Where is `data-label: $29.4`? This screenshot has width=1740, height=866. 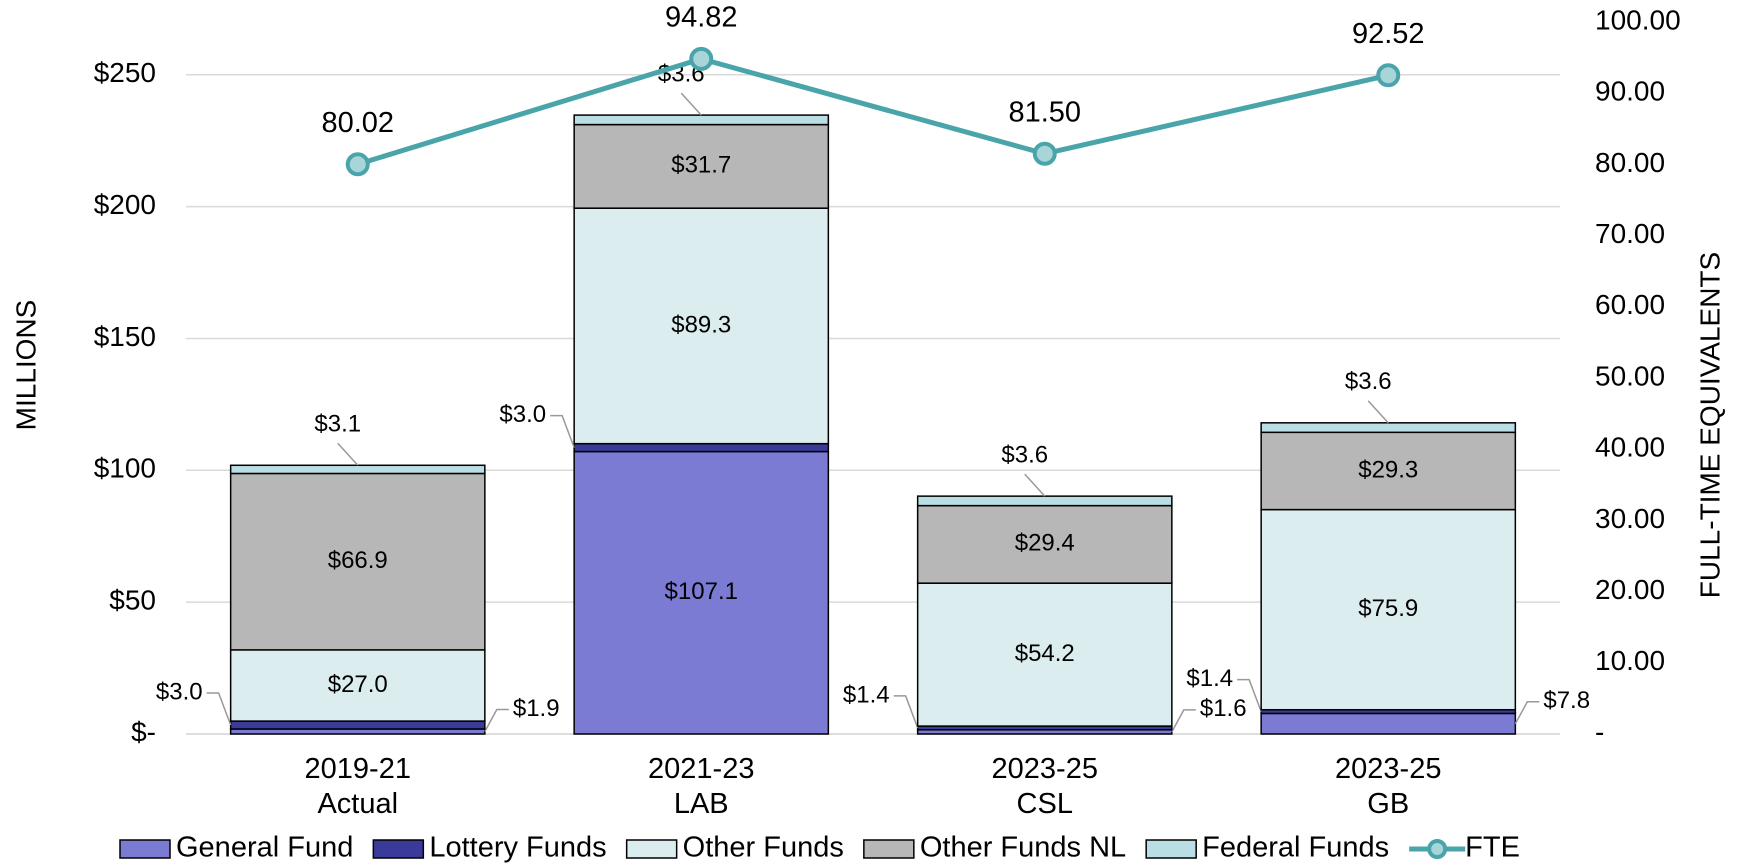 data-label: $29.4 is located at coordinates (1045, 543).